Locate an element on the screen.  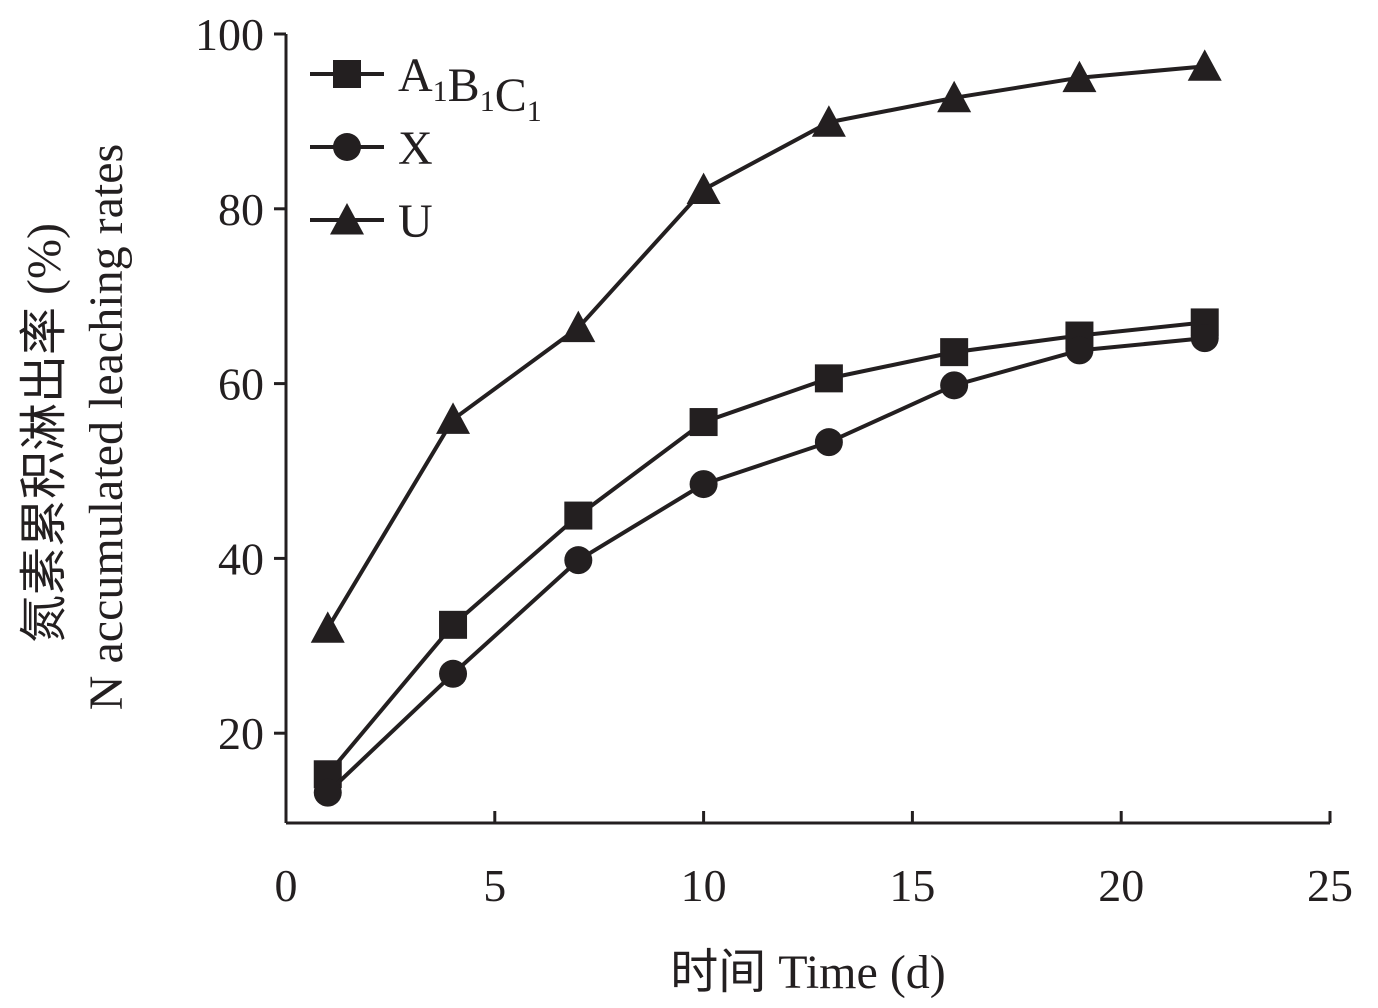
x-tick-label: 20 is located at coordinates (1121, 885).